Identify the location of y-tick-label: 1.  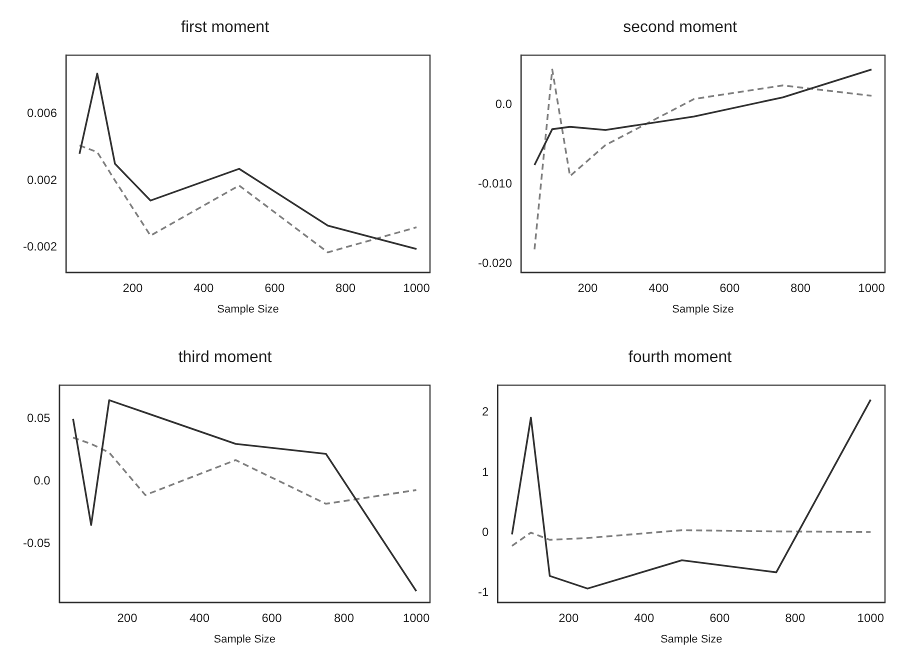
(485, 471).